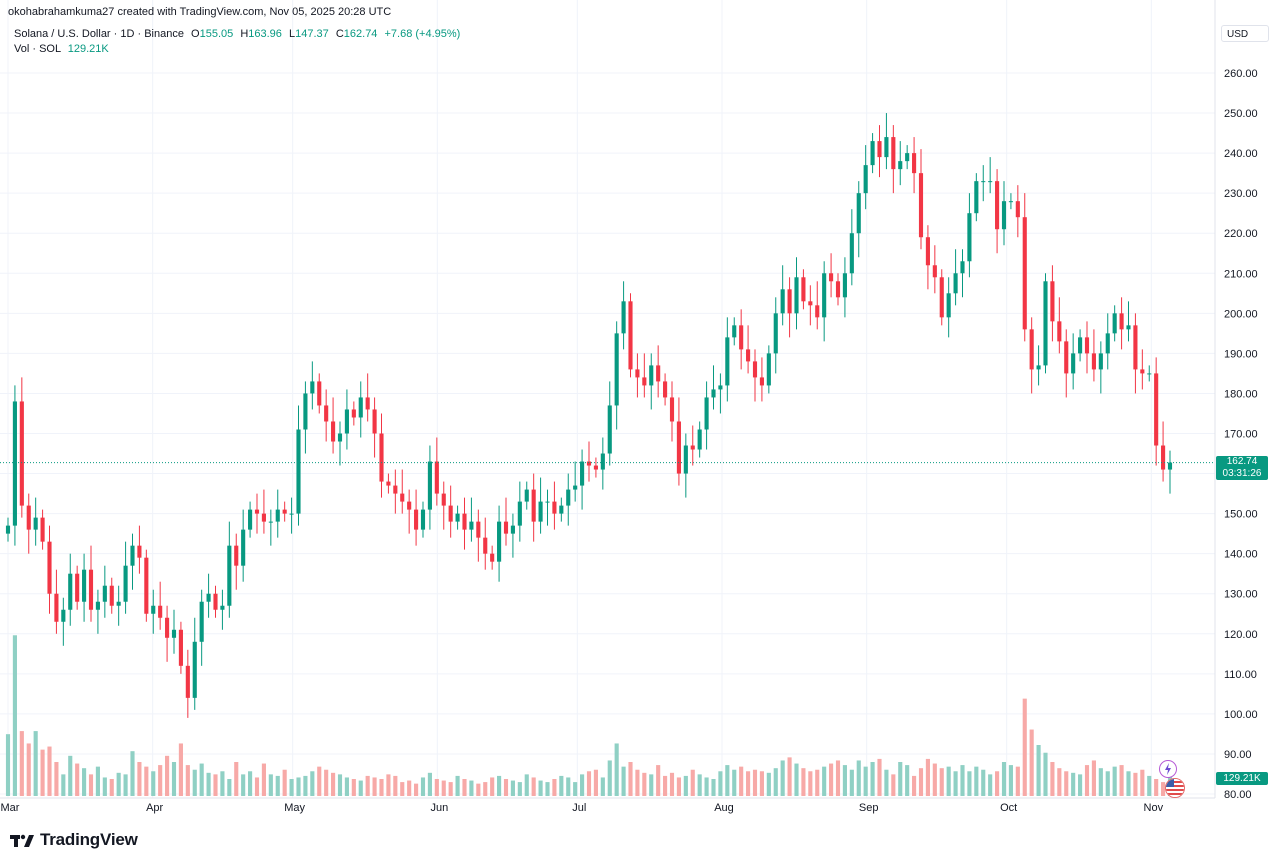  Describe the element at coordinates (74, 840) in the screenshot. I see `tradingview-logo: TradingView` at that location.